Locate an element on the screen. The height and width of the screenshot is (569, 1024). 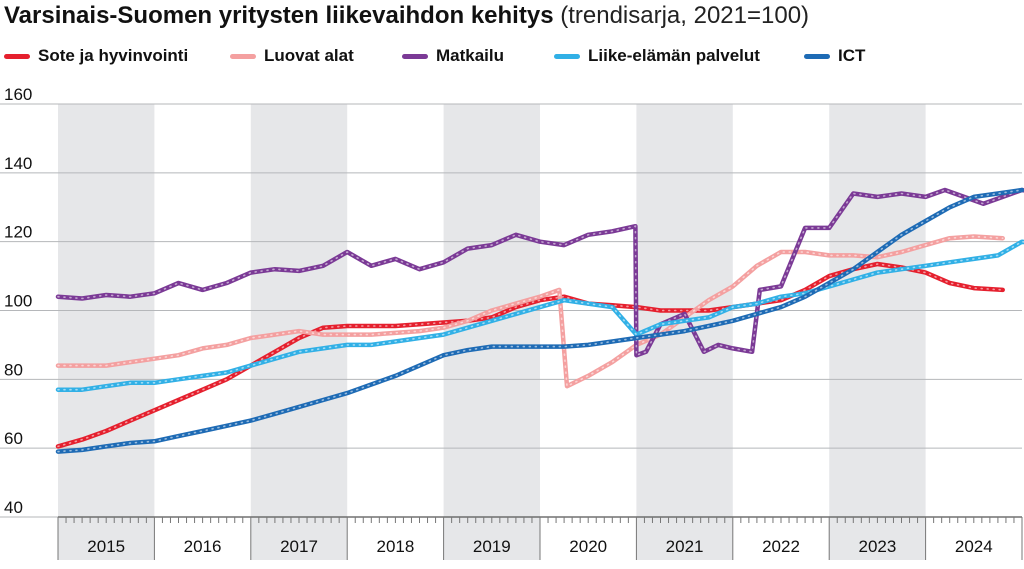
x-tick-label: 2022 is located at coordinates (781, 546).